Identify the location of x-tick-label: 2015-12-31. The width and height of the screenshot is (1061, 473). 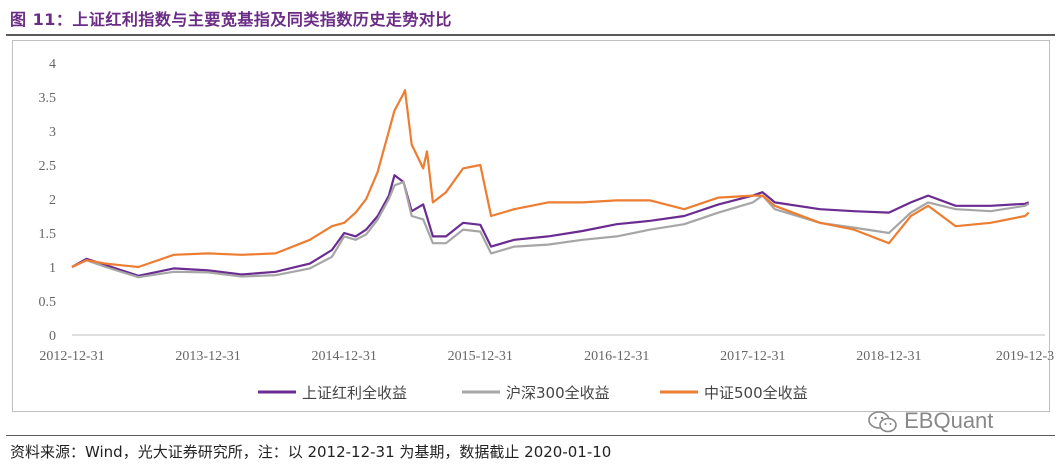
(480, 356).